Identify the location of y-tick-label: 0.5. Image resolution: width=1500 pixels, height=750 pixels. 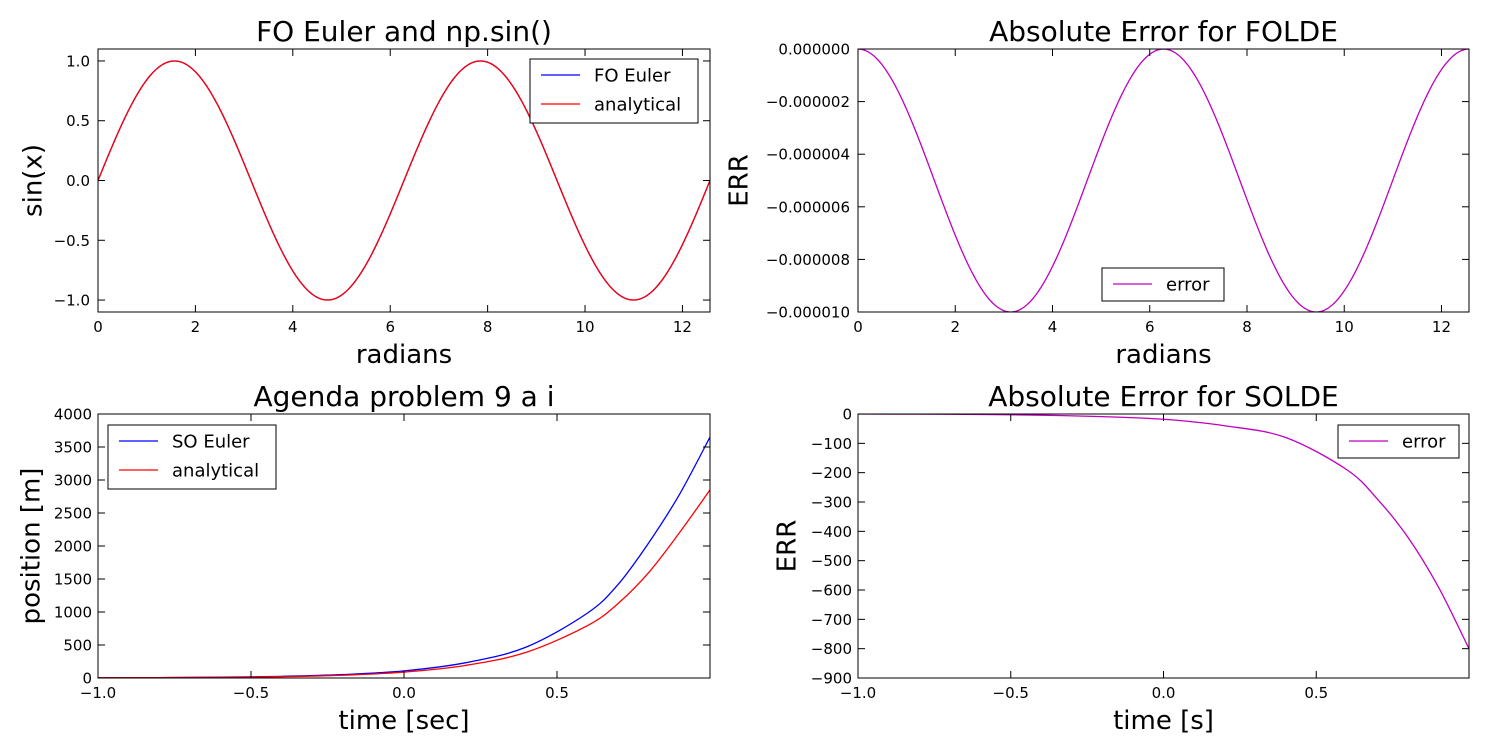
(78, 121).